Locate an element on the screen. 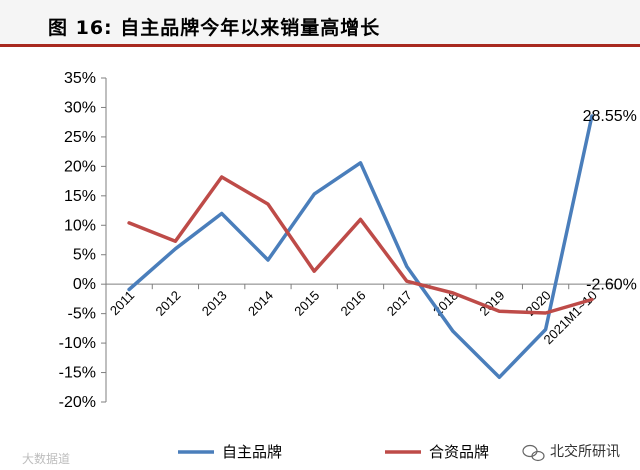 The image size is (640, 470). x-tick-label: 2013 is located at coordinates (214, 303).